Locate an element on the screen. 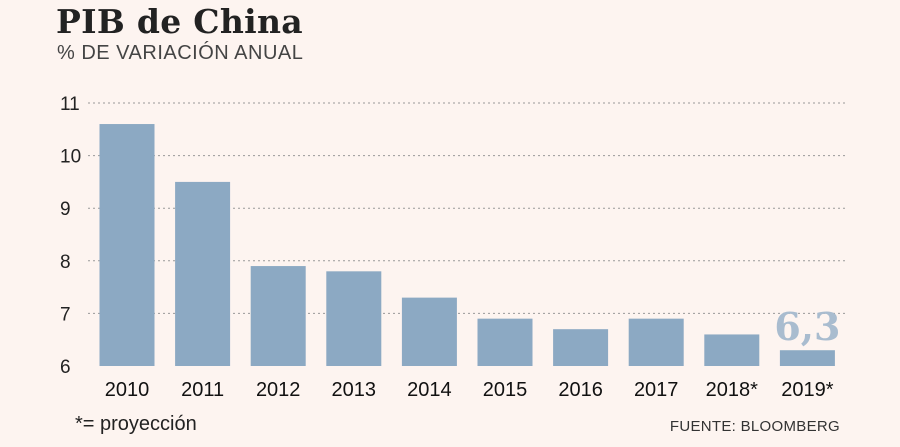 The width and height of the screenshot is (900, 447). x-tick-label: 2010 is located at coordinates (127, 390).